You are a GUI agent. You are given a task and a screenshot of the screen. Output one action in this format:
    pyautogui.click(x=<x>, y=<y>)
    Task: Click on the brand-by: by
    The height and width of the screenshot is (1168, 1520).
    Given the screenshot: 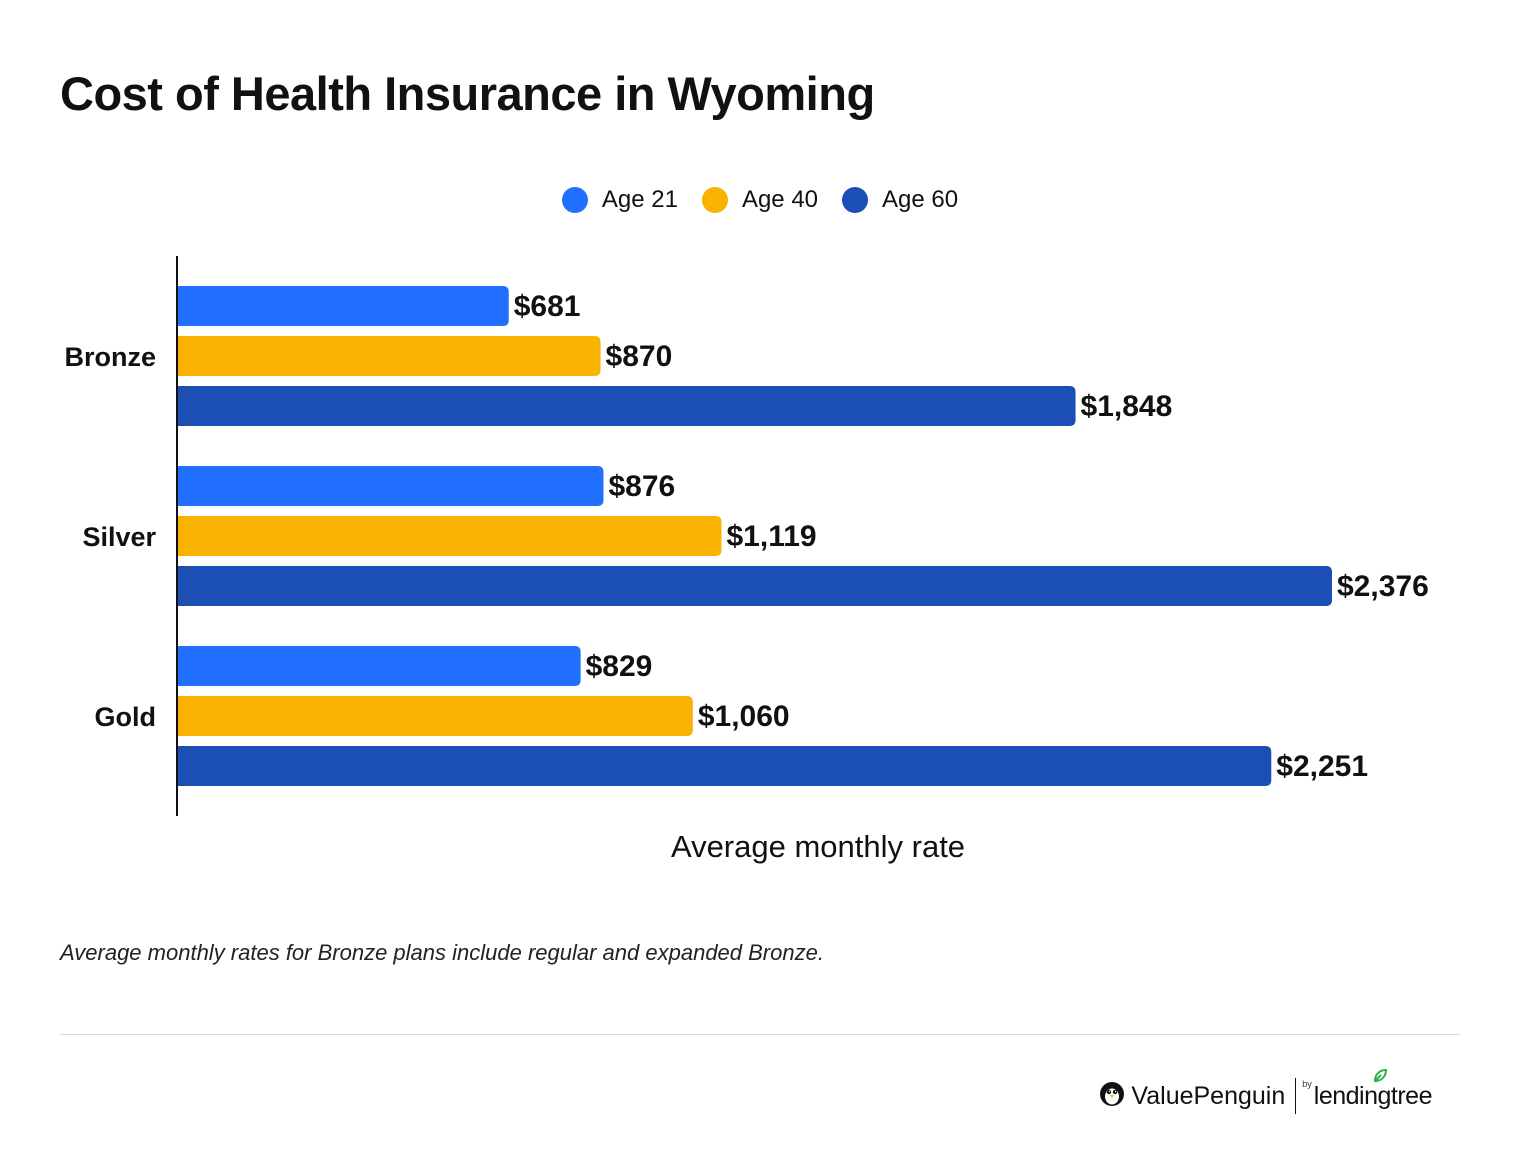 What is the action you would take?
    pyautogui.click(x=1307, y=1084)
    